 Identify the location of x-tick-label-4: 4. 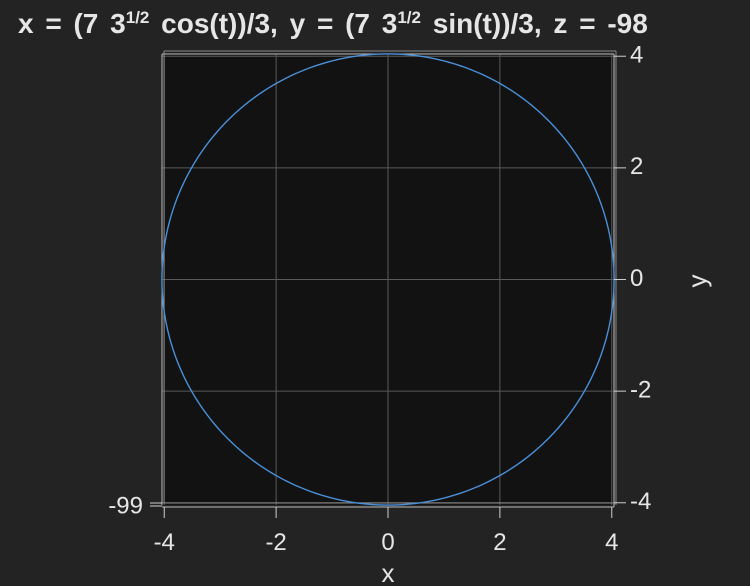
(611, 542).